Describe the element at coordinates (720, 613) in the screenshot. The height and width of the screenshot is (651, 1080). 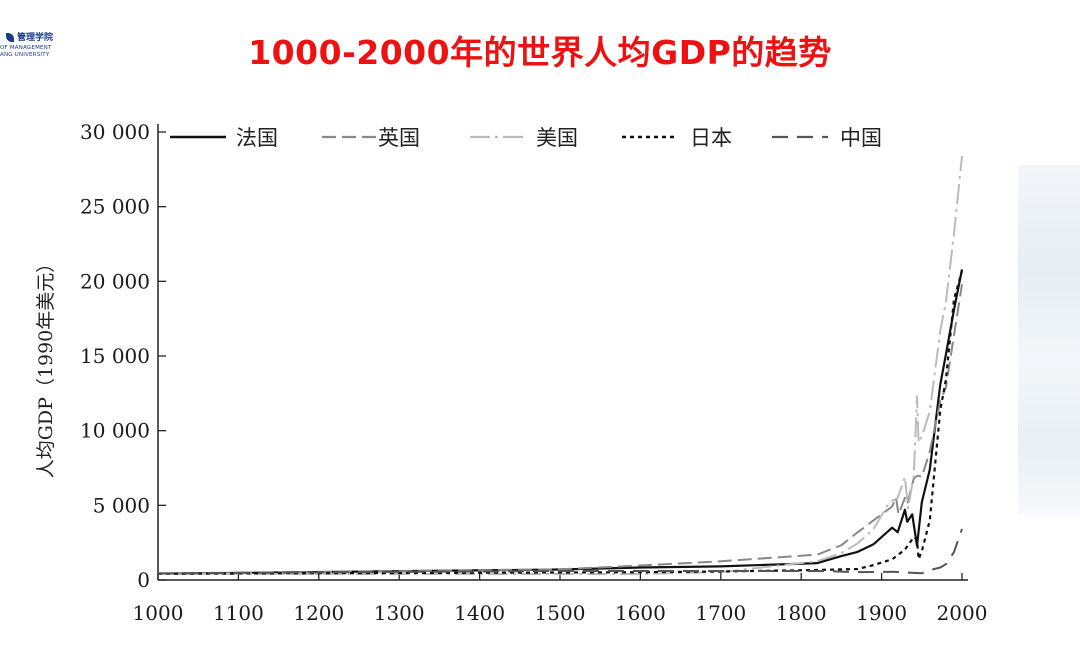
I see `x-tick-label: 1700` at that location.